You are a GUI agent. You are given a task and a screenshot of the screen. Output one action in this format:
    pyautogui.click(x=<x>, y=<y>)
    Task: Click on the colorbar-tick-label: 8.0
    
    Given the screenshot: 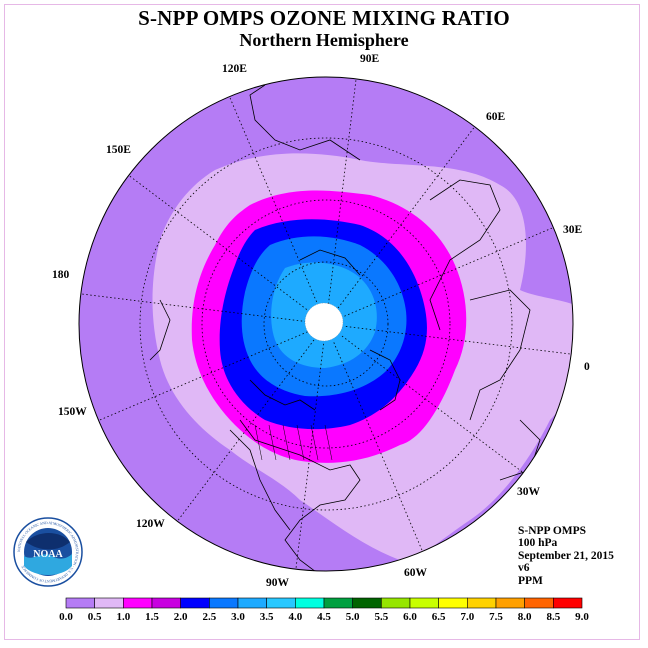 What is the action you would take?
    pyautogui.click(x=525, y=617)
    